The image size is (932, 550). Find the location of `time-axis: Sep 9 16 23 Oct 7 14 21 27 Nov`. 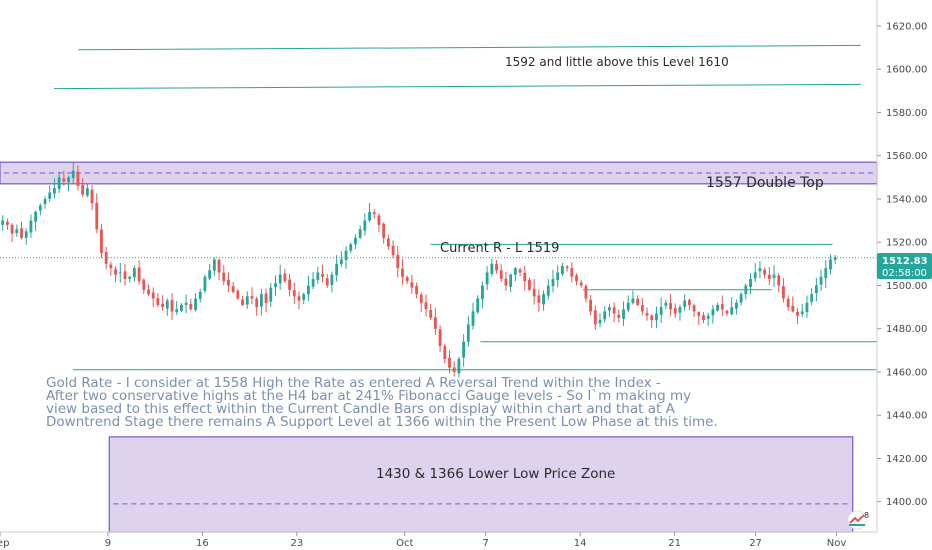

time-axis: Sep 9 16 23 Oct 7 14 21 27 Nov is located at coordinates (423, 540).